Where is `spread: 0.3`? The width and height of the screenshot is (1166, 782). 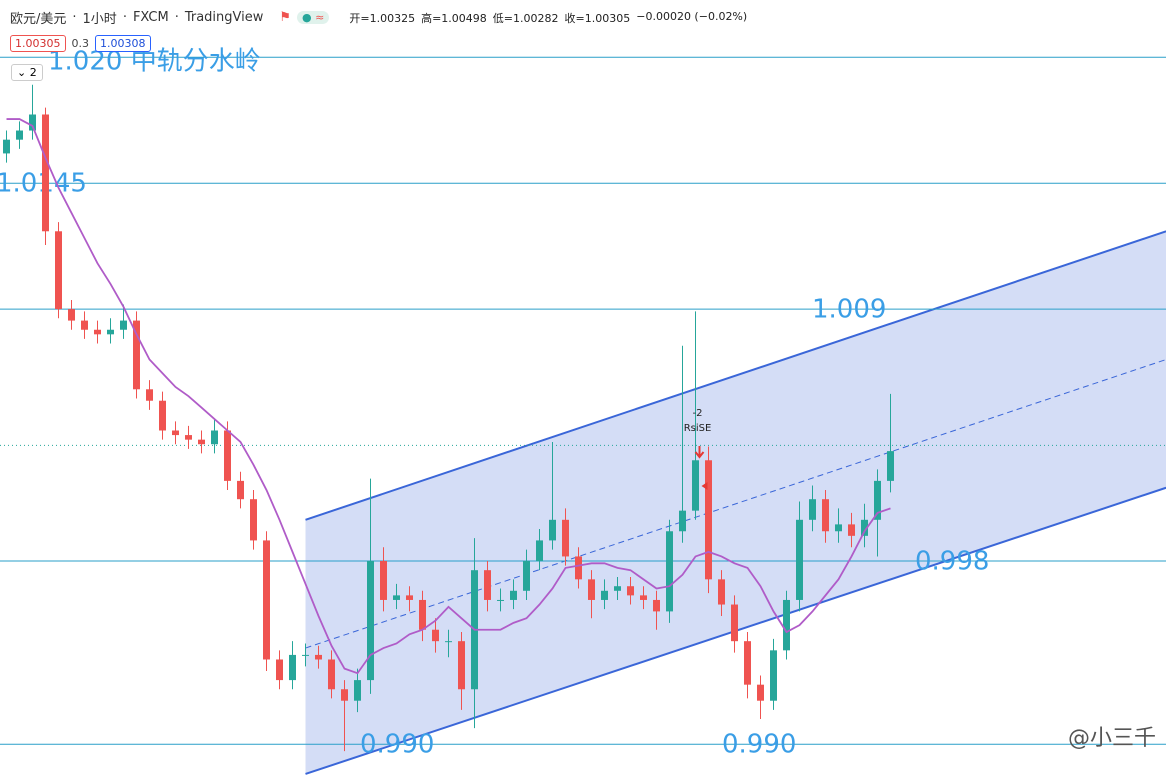 spread: 0.3 is located at coordinates (80, 43).